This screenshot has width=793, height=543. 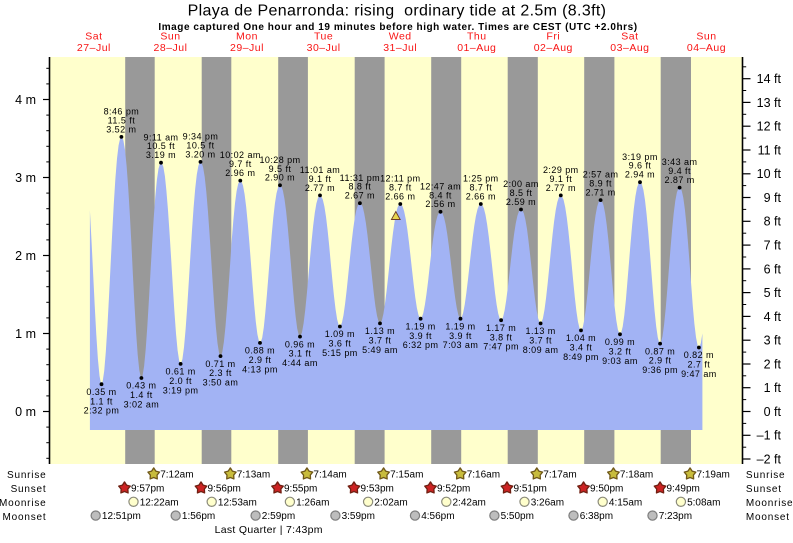 I want to click on svg-text: Moonrise, so click(x=23, y=503).